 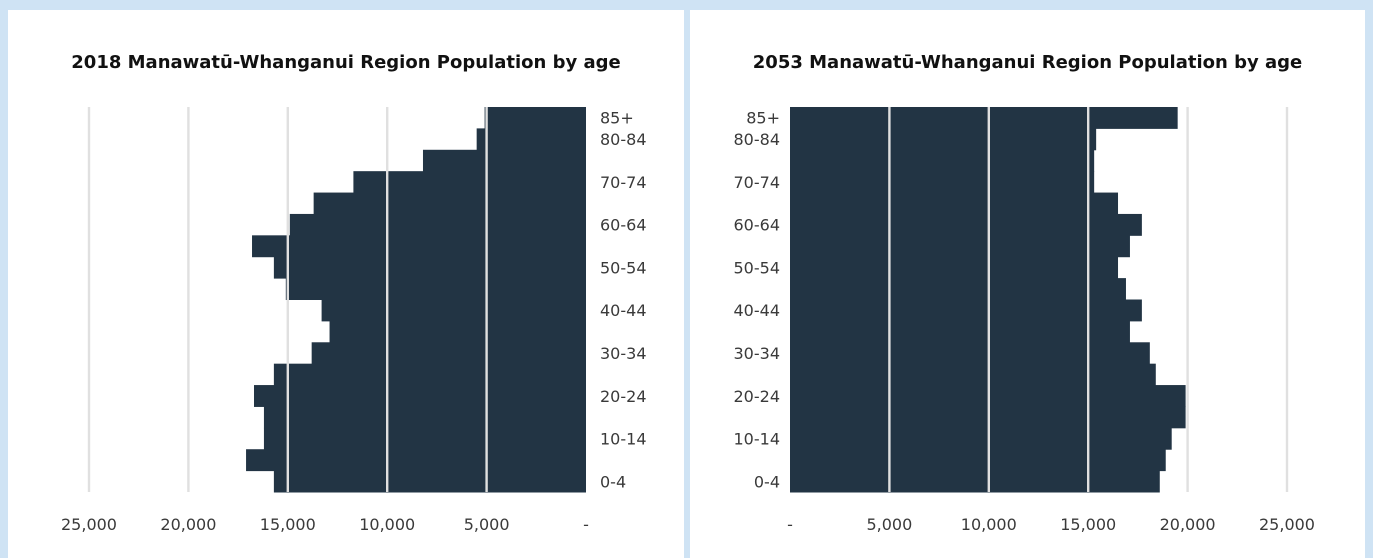 I want to click on x-axis: - 5,000 10,000 15,000 20,000 25,000, so click(x=1051, y=524).